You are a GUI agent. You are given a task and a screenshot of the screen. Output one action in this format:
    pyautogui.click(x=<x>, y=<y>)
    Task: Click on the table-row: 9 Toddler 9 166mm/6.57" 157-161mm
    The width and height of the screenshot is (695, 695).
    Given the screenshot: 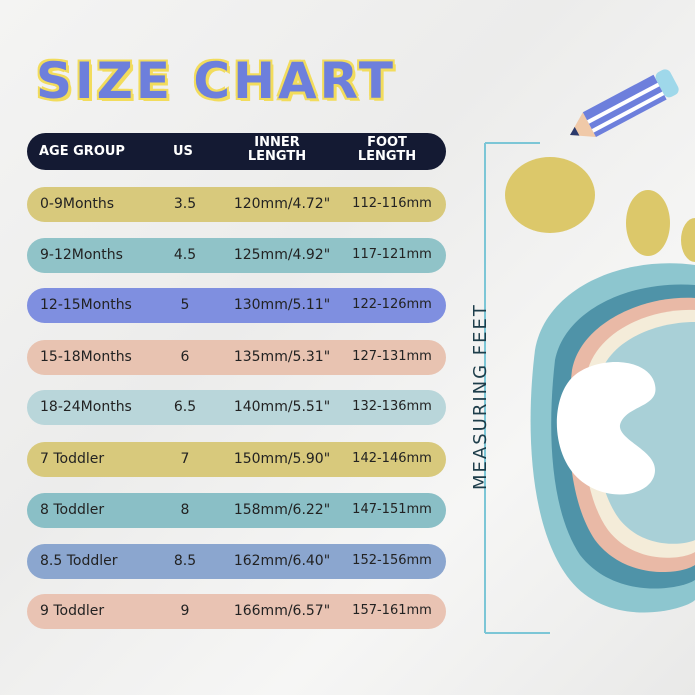 What is the action you would take?
    pyautogui.click(x=236, y=611)
    